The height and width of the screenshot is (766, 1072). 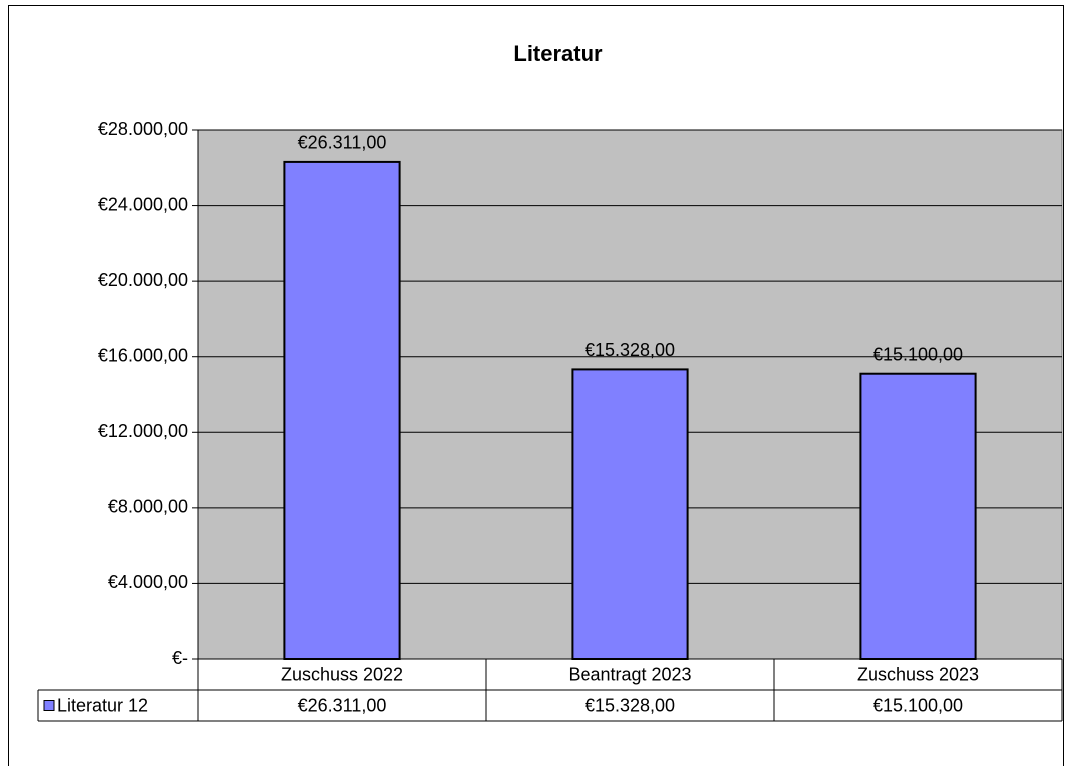 What do you see at coordinates (143, 129) in the screenshot?
I see `y-tick-label: €28.000,00` at bounding box center [143, 129].